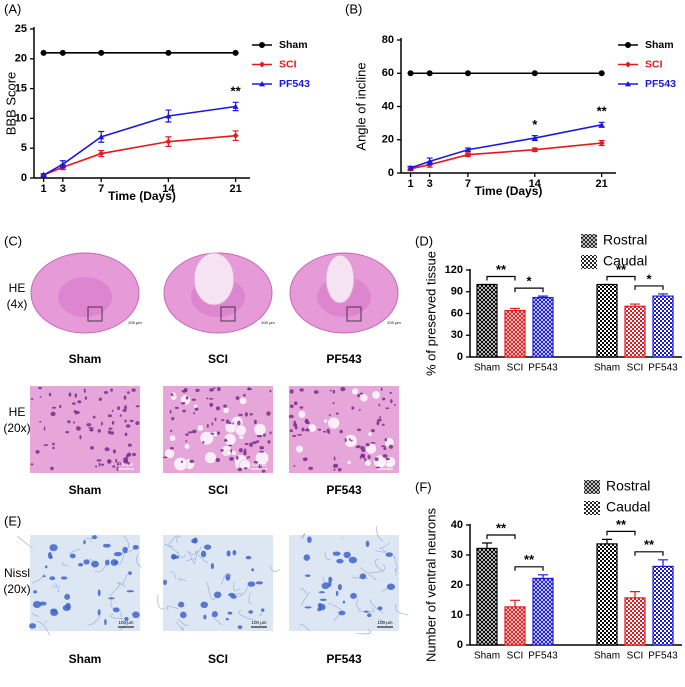  What do you see at coordinates (506, 156) in the screenshot?
I see `series-line` at bounding box center [506, 156].